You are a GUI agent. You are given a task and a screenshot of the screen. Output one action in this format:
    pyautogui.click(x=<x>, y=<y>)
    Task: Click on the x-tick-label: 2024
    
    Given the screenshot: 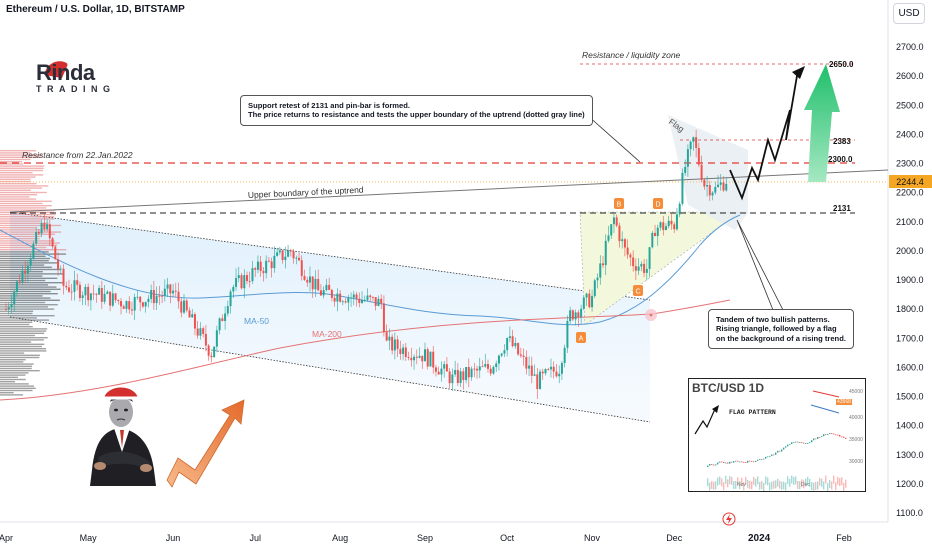 What is the action you would take?
    pyautogui.click(x=759, y=538)
    